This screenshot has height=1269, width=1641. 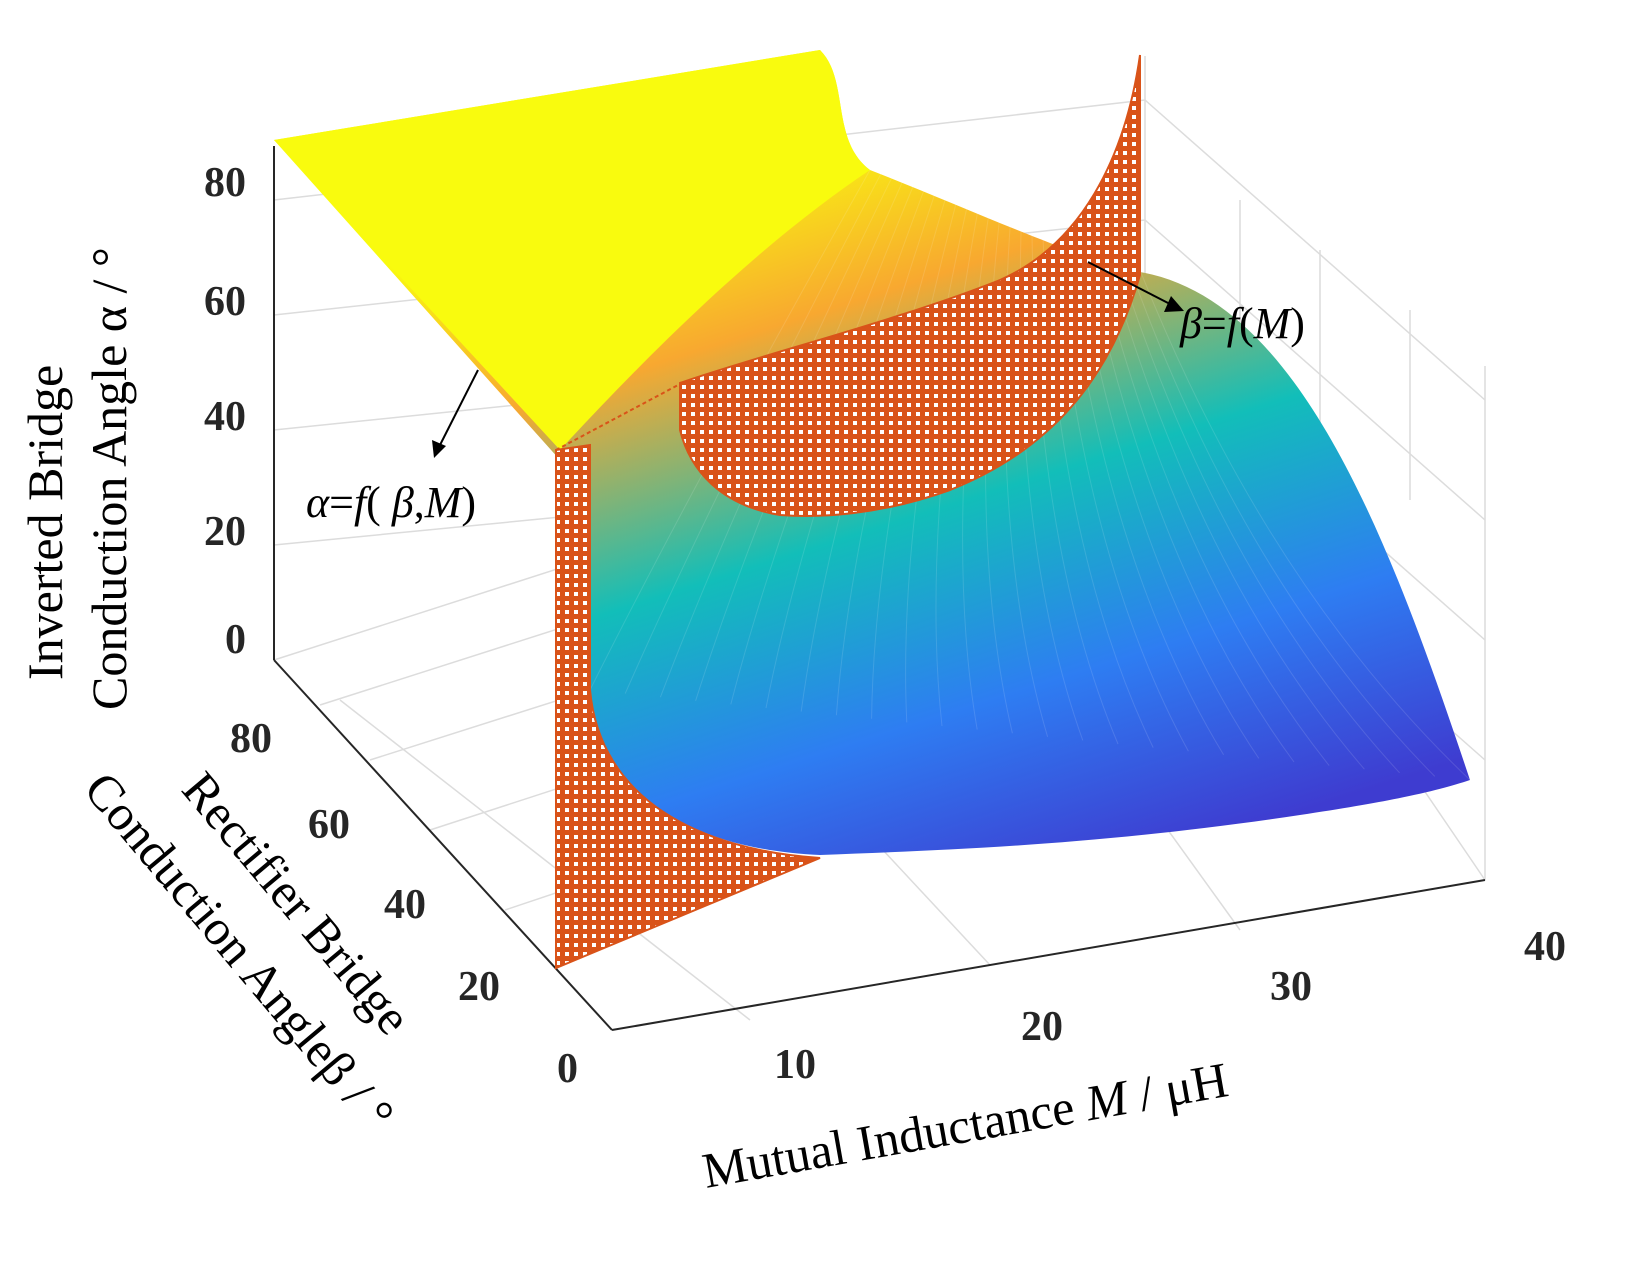 What do you see at coordinates (795, 1065) in the screenshot?
I see `x-tick-label: 10` at bounding box center [795, 1065].